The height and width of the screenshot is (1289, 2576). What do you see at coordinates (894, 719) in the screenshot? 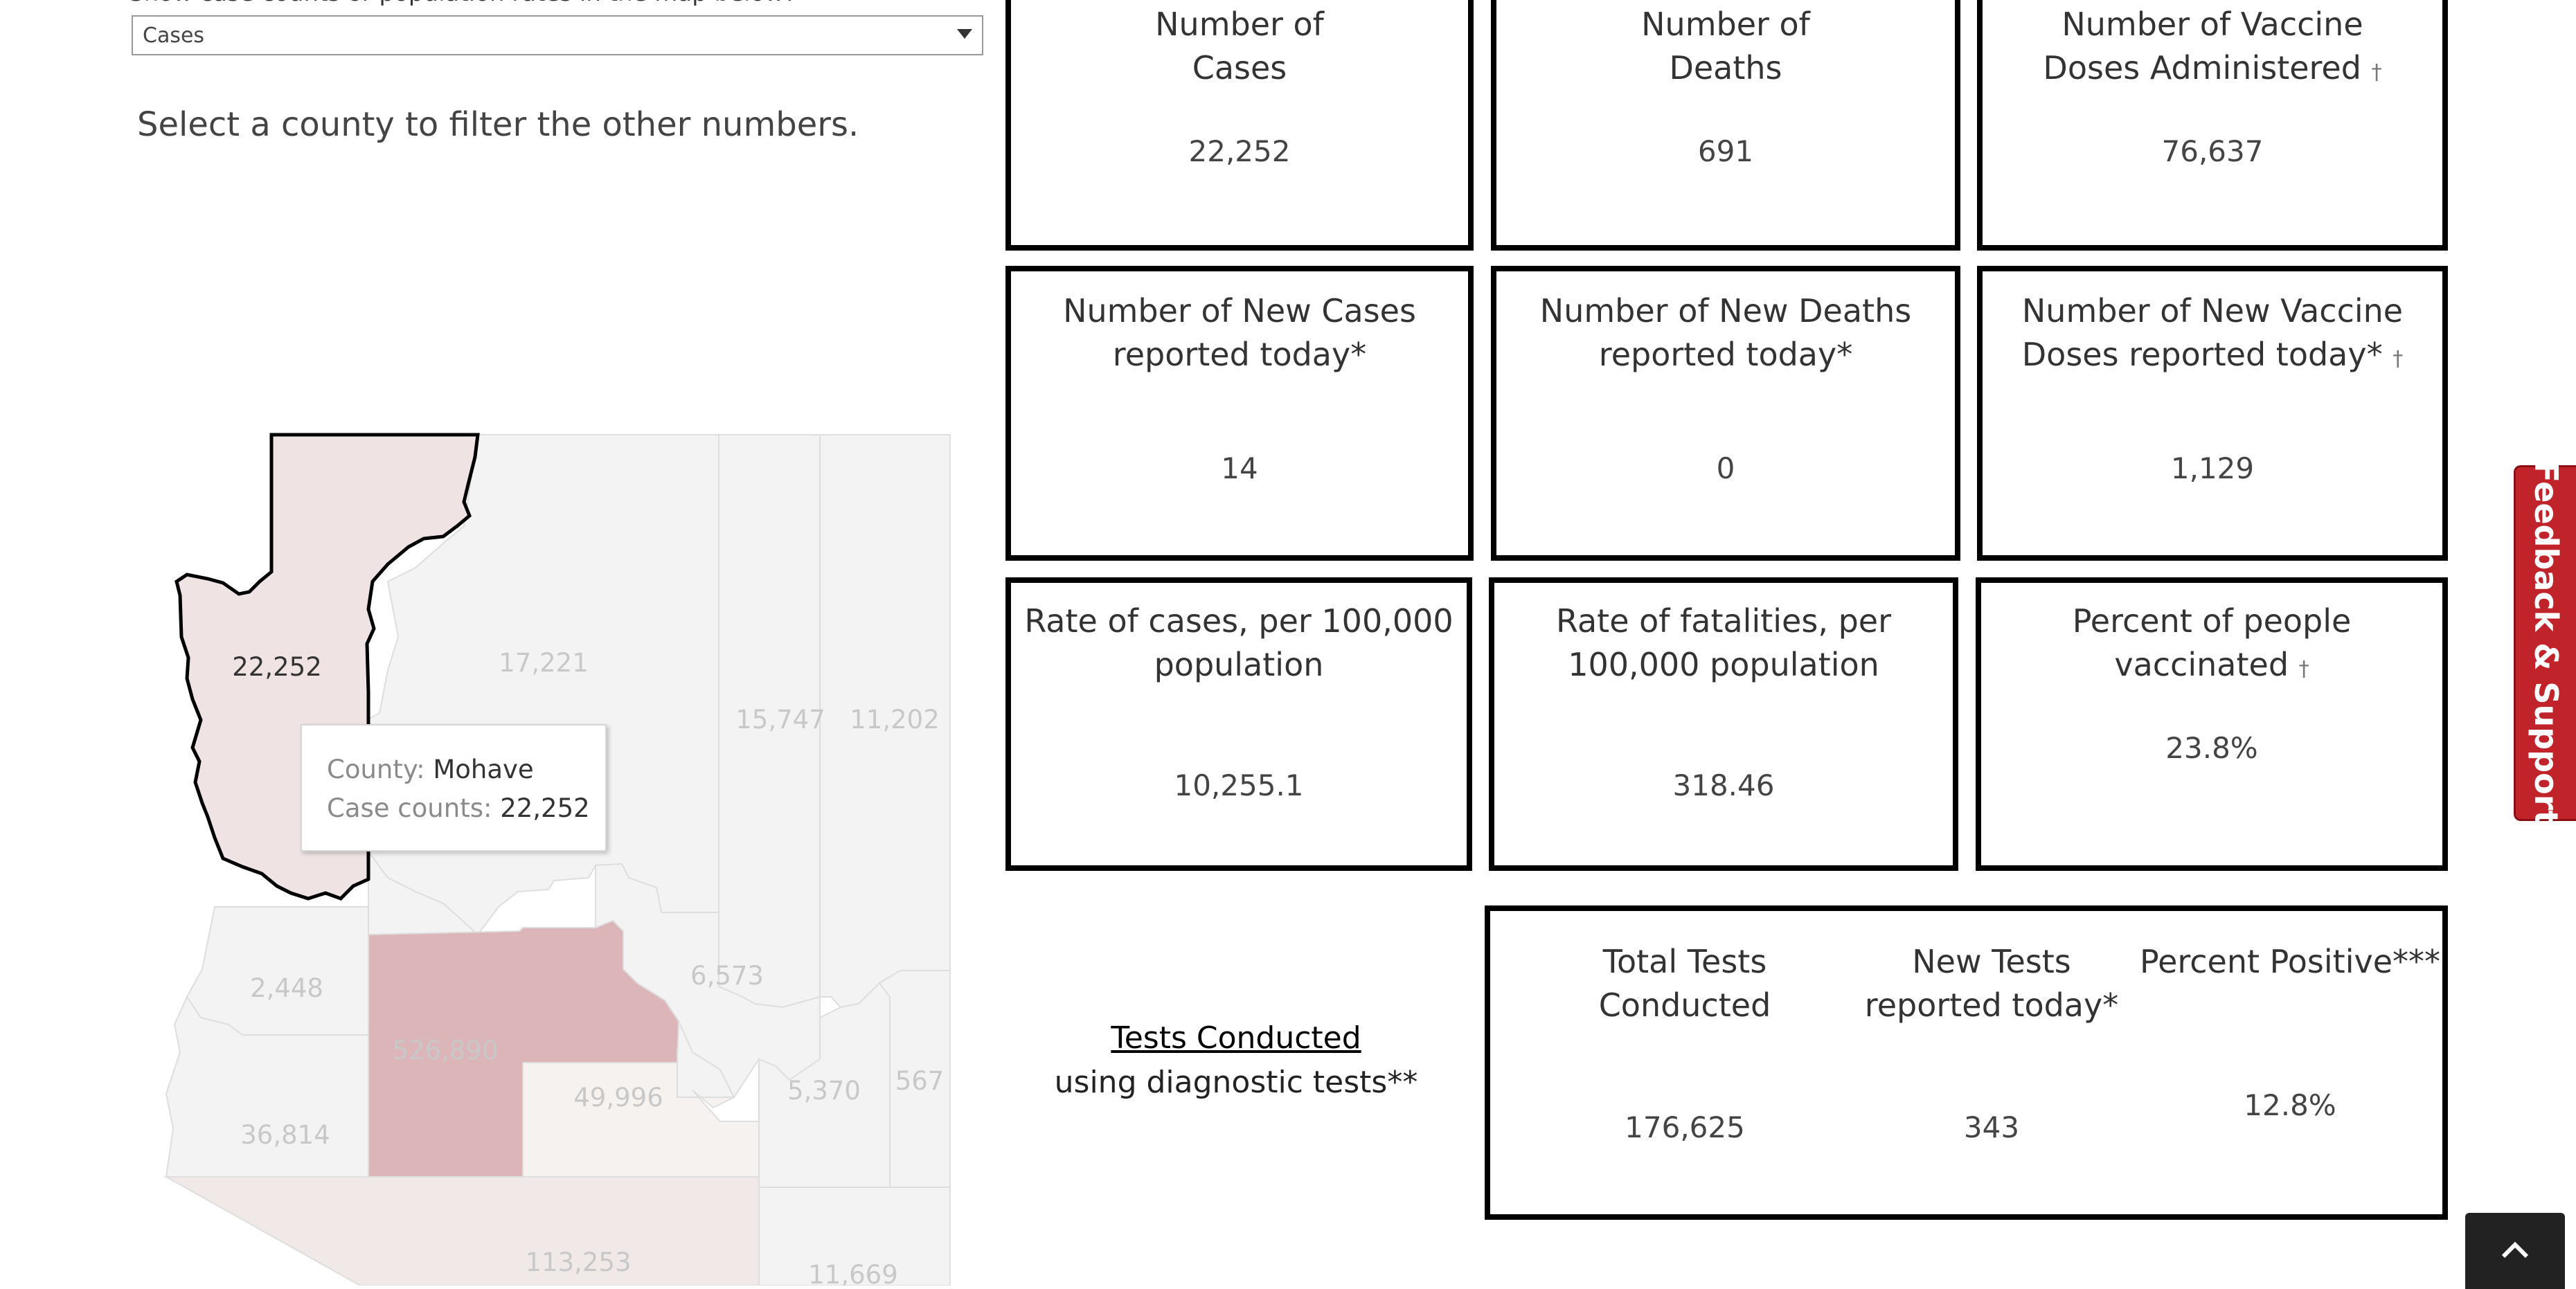
I see `county-value-label: 11,202` at bounding box center [894, 719].